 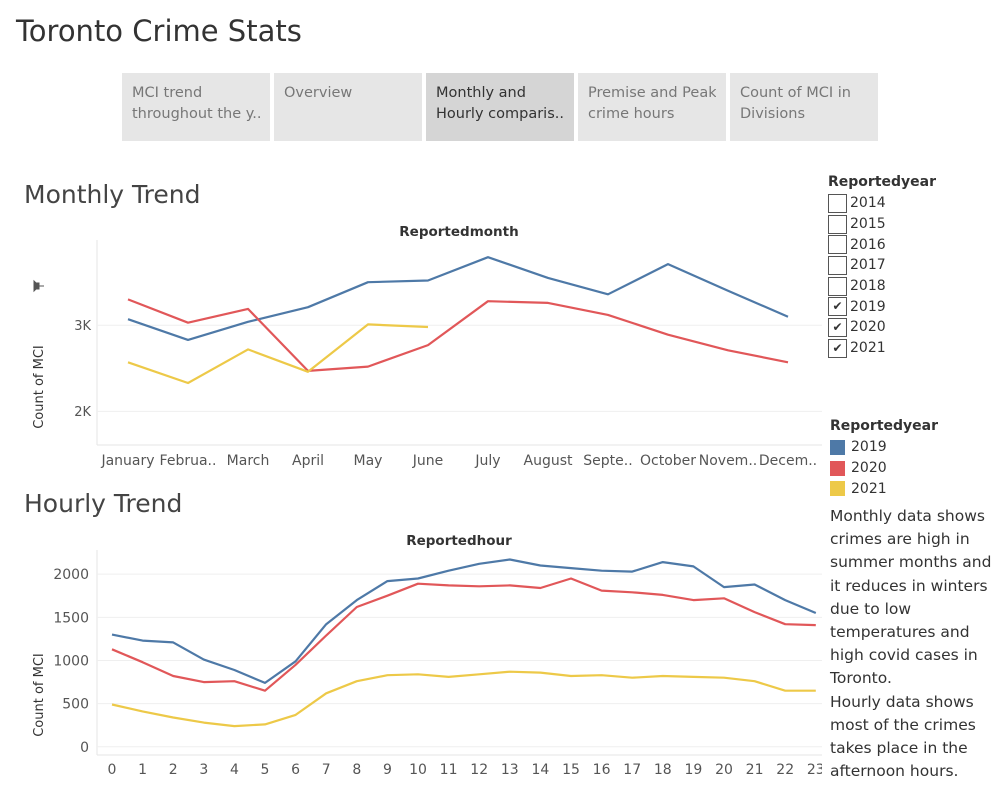 What do you see at coordinates (500, 107) in the screenshot?
I see `tab-monthly-hourly: Monthly and Hourly comparis..` at bounding box center [500, 107].